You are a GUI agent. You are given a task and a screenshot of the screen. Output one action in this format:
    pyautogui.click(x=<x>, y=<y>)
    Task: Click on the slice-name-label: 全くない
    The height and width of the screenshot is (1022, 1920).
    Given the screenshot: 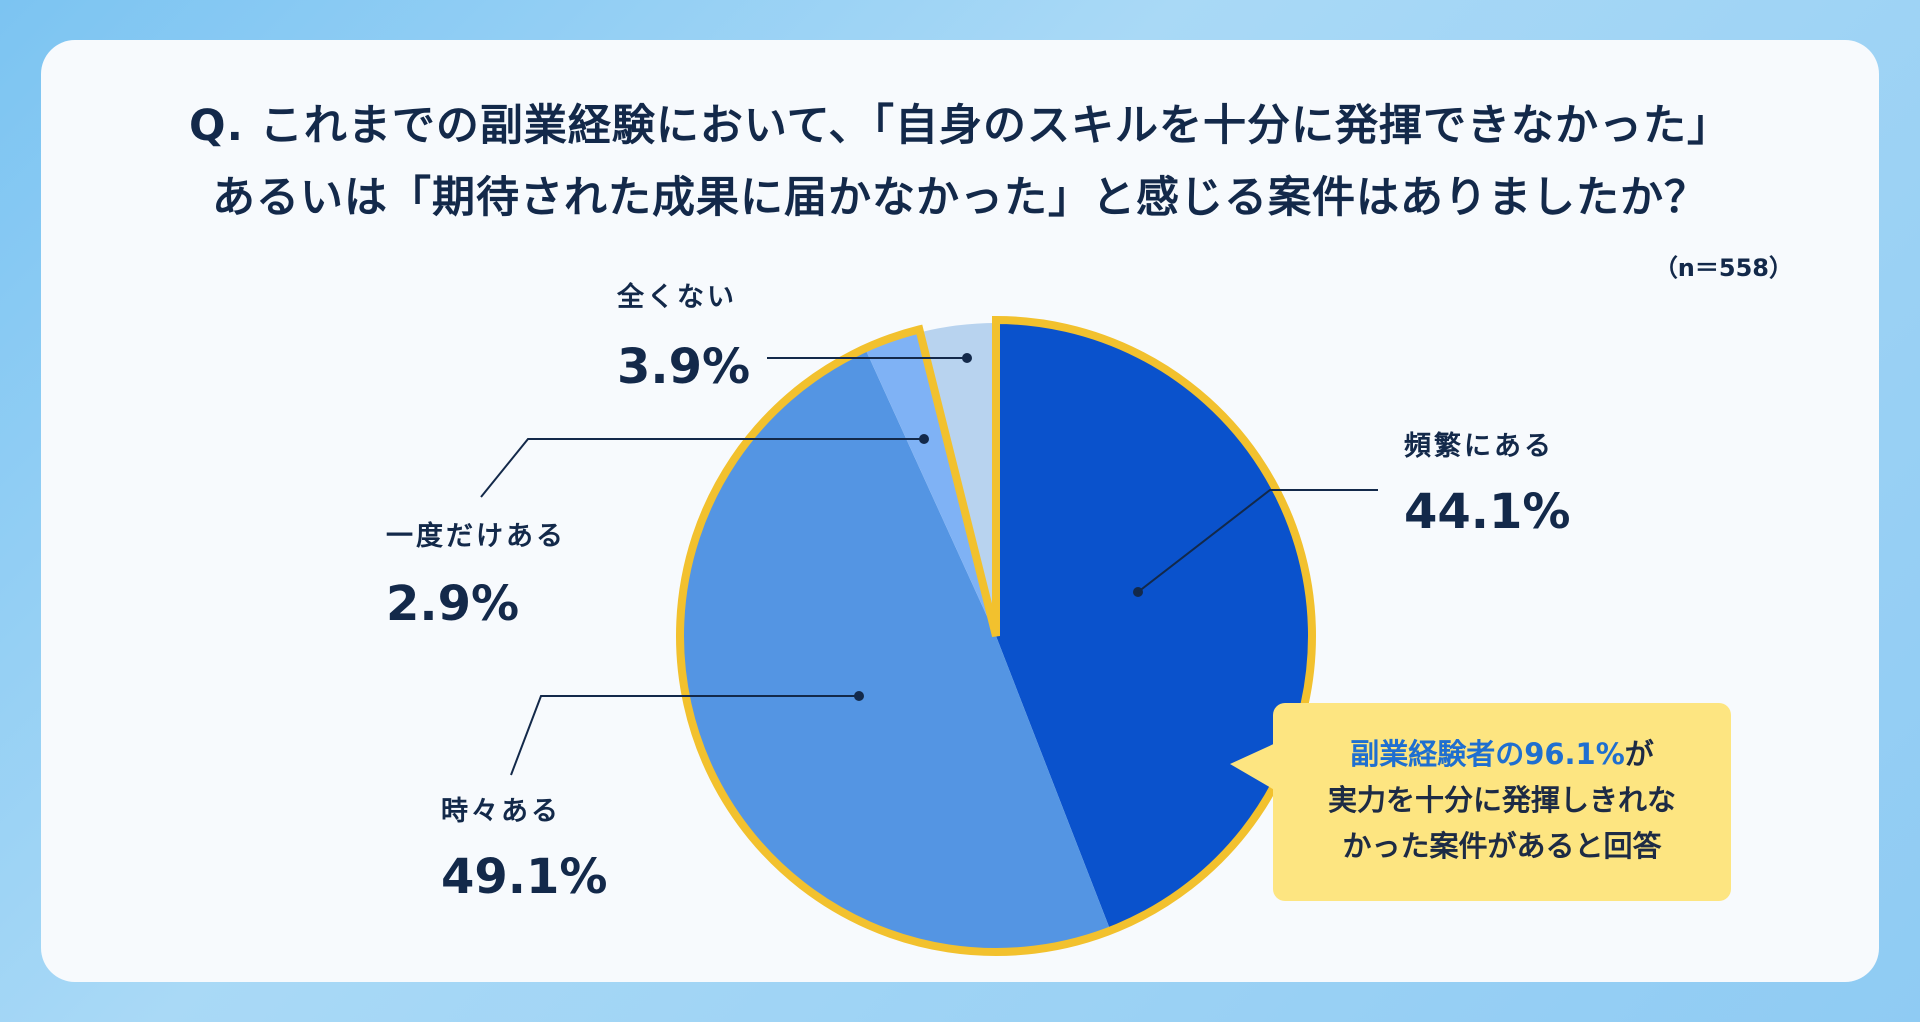 What is the action you would take?
    pyautogui.click(x=676, y=297)
    